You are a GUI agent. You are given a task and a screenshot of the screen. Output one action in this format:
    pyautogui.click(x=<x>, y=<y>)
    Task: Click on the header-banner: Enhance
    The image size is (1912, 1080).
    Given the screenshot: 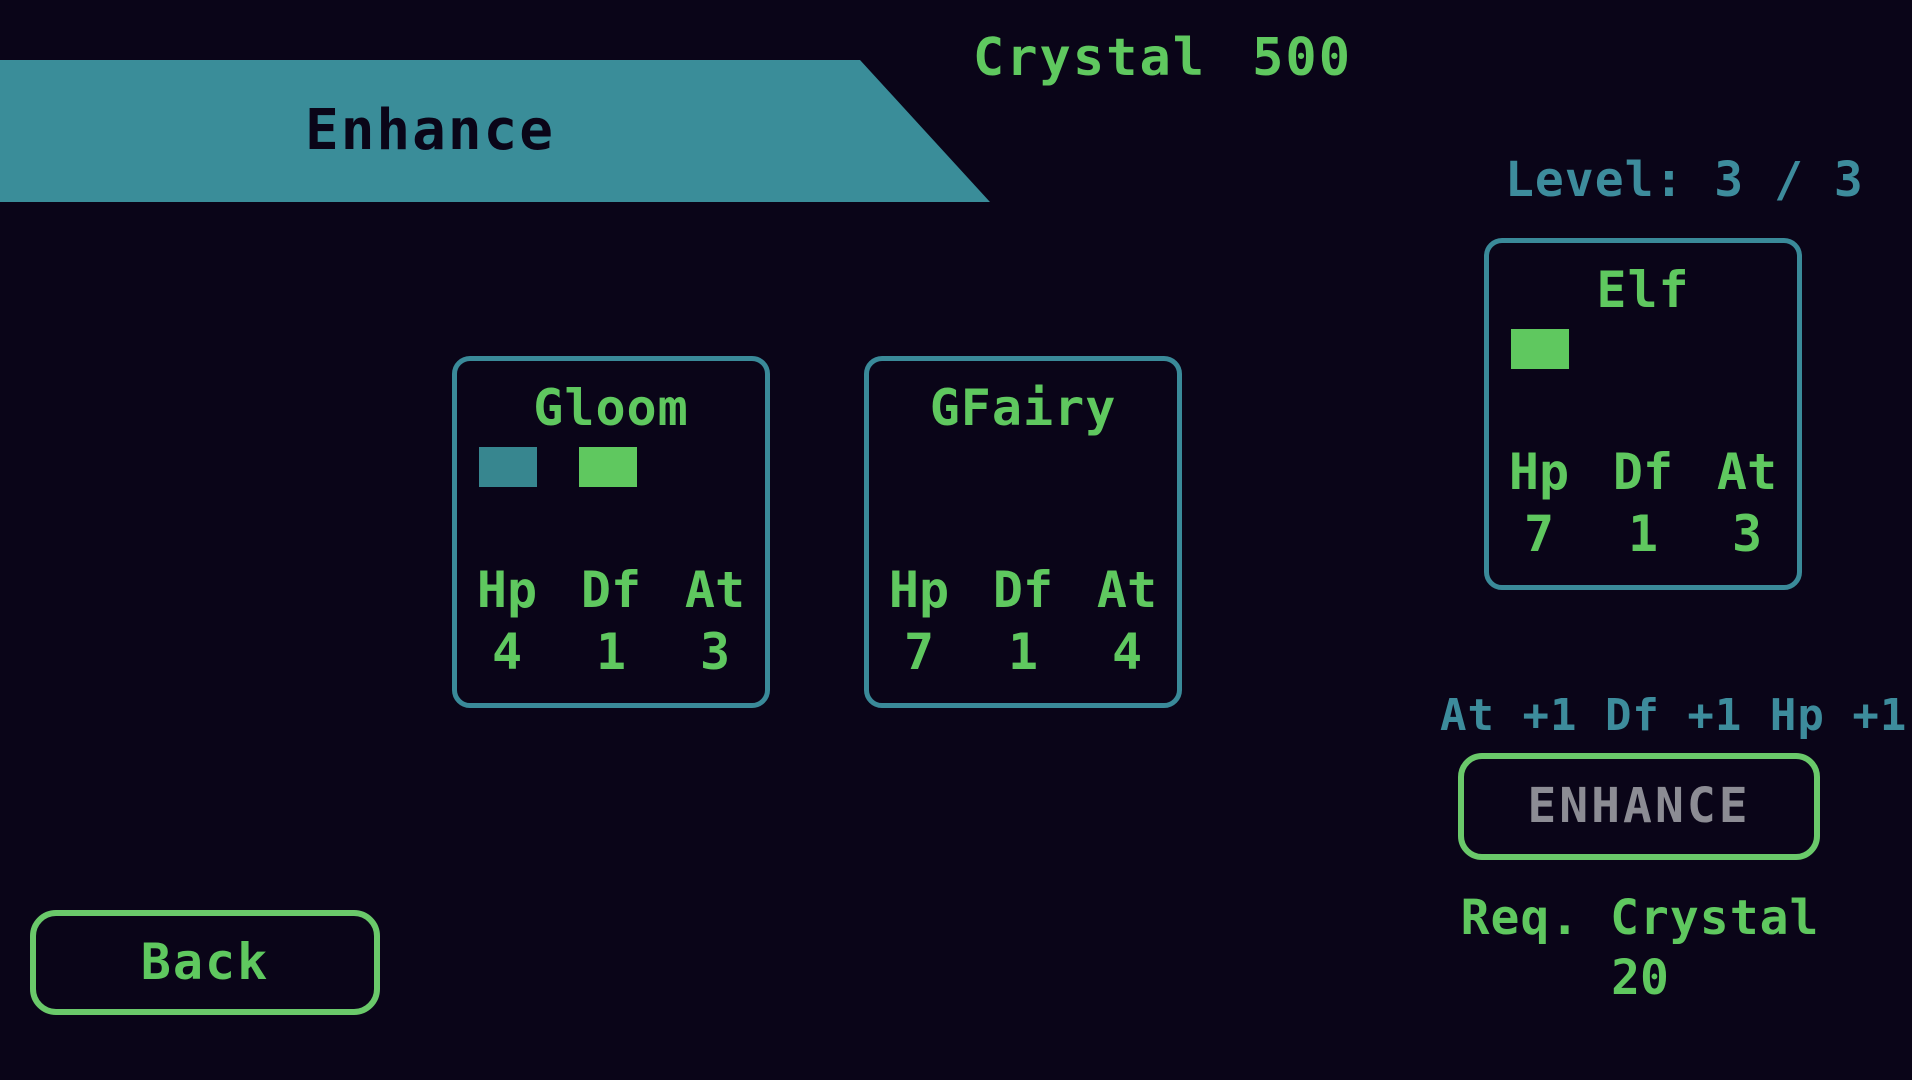 What is the action you would take?
    pyautogui.click(x=495, y=131)
    